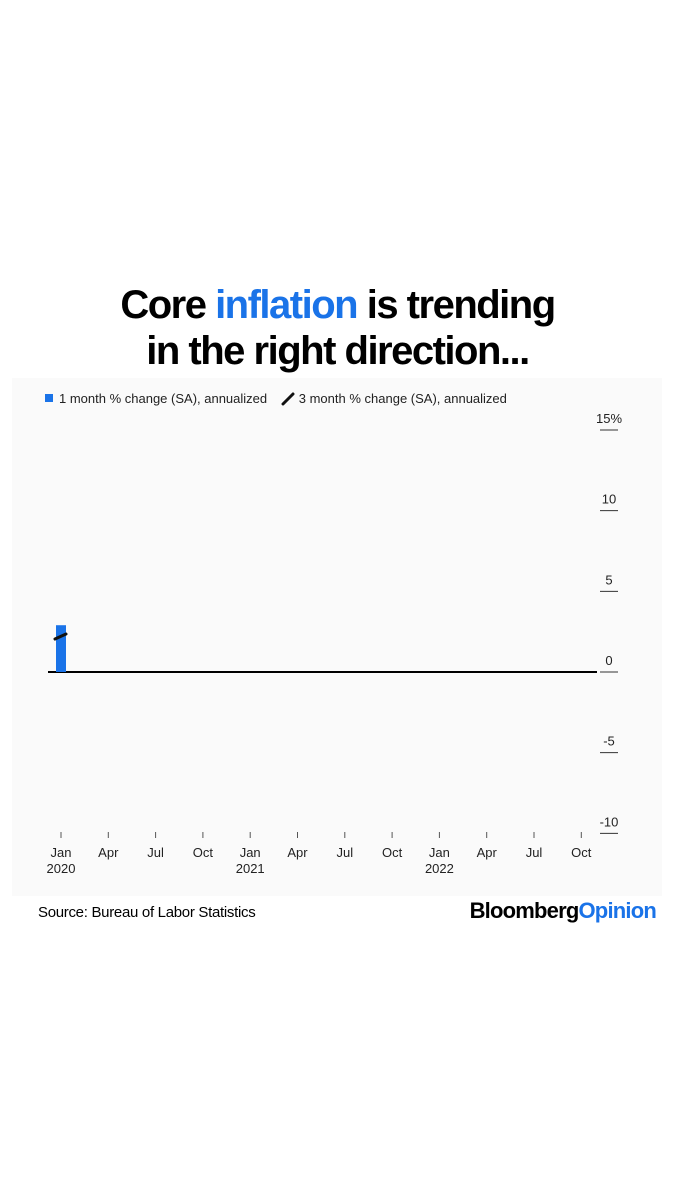  Describe the element at coordinates (147, 912) in the screenshot. I see `source-note: Source: Bureau of Labor Statistics` at that location.